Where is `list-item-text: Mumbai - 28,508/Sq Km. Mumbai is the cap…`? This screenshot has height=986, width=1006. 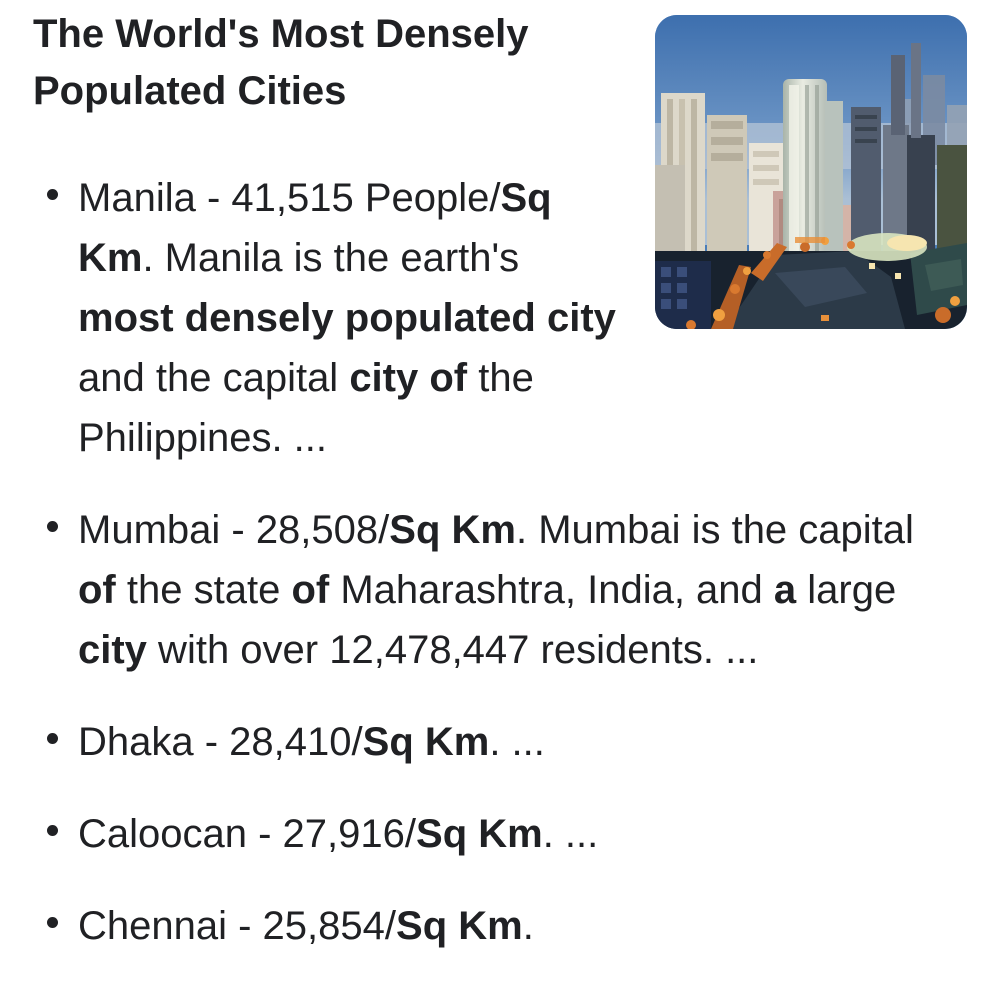 list-item-text: Mumbai - 28,508/Sq Km. Mumbai is the cap… is located at coordinates (496, 590).